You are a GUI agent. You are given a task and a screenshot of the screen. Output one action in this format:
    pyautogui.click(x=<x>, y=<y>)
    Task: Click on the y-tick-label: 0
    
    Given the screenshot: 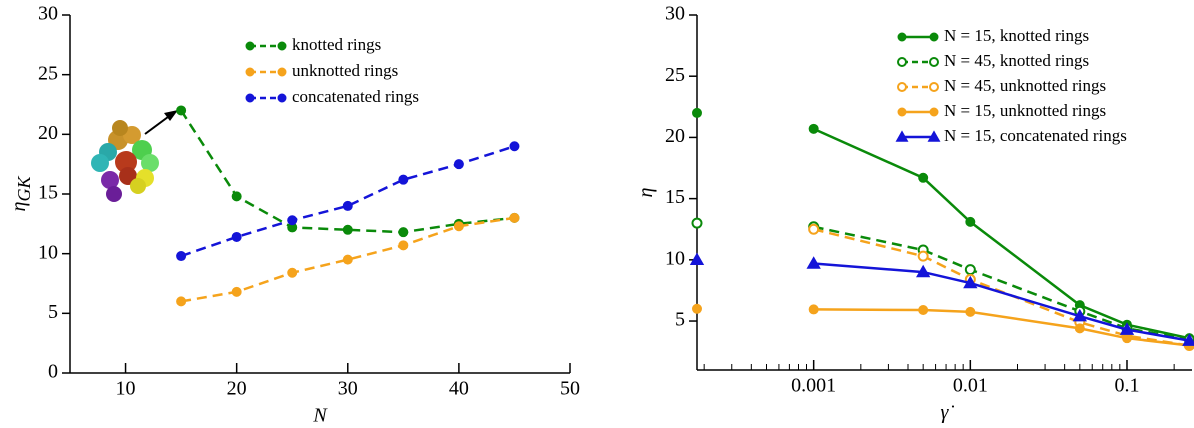 What is the action you would take?
    pyautogui.click(x=53, y=372)
    